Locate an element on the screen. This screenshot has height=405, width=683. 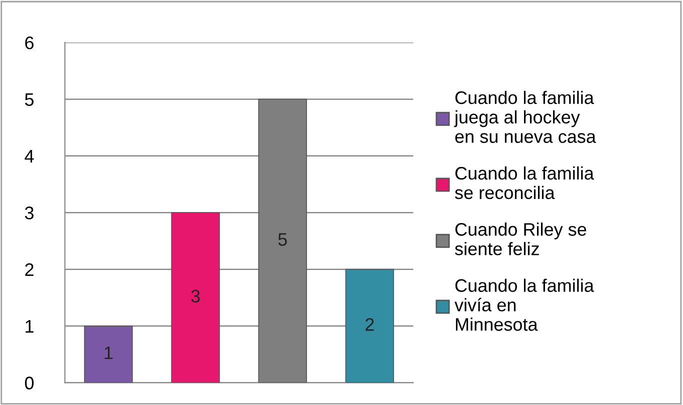
data-label: 3 is located at coordinates (195, 296).